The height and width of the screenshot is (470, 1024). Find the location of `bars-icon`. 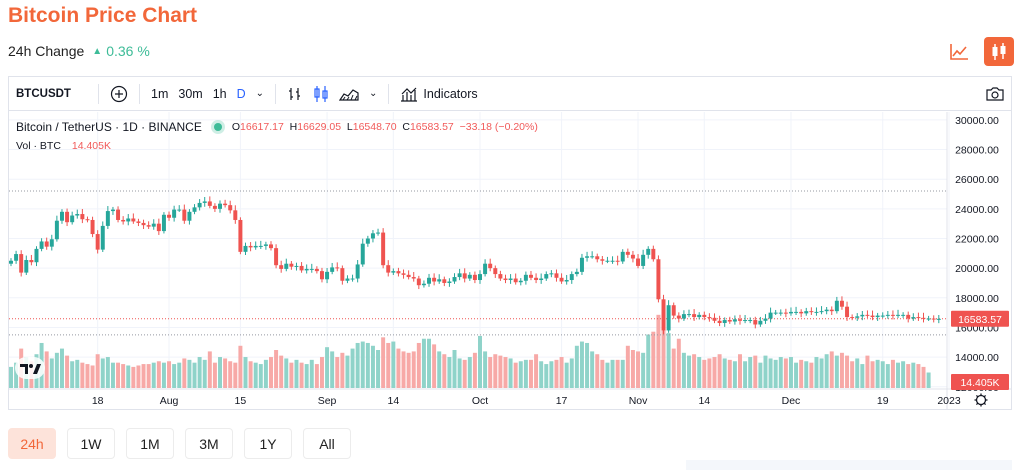

bars-icon is located at coordinates (295, 93).